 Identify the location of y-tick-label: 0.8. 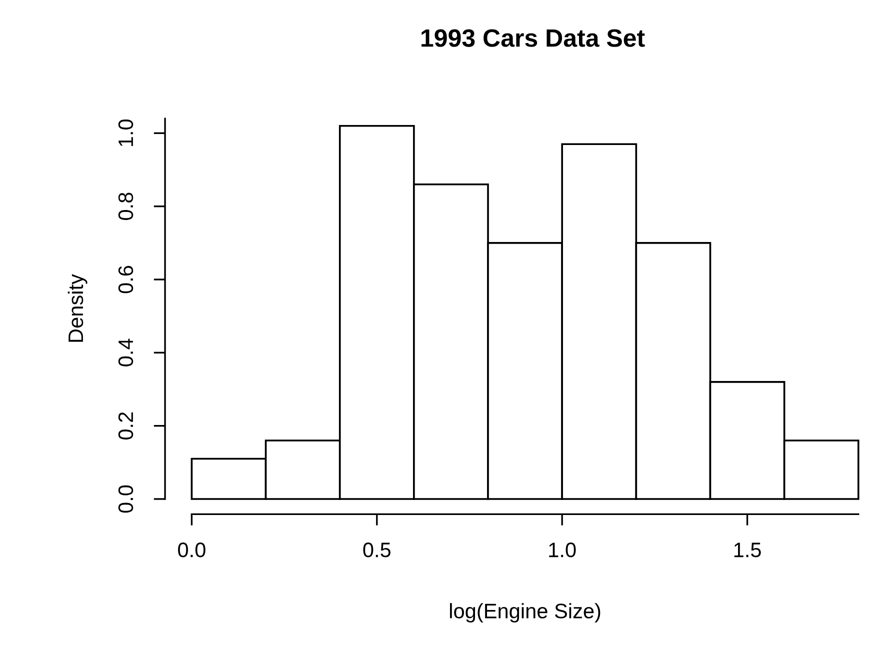
(126, 206).